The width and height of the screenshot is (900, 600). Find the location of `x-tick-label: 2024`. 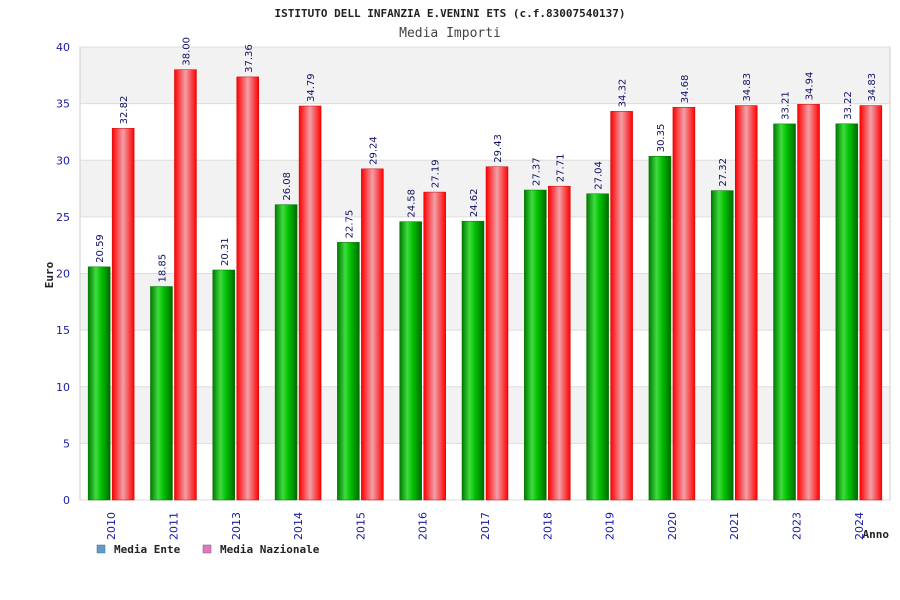

x-tick-label: 2024 is located at coordinates (859, 526).